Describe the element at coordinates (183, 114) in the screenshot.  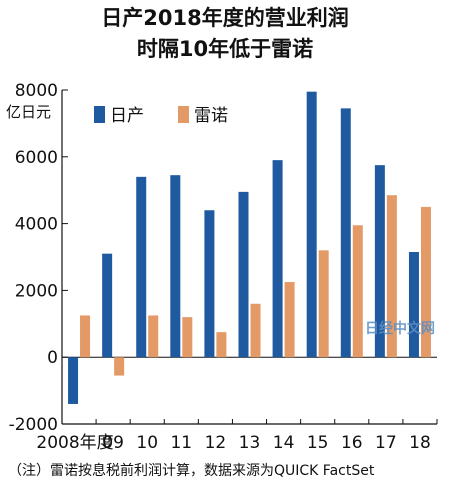
I see `legend-swatch-雷诺` at that location.